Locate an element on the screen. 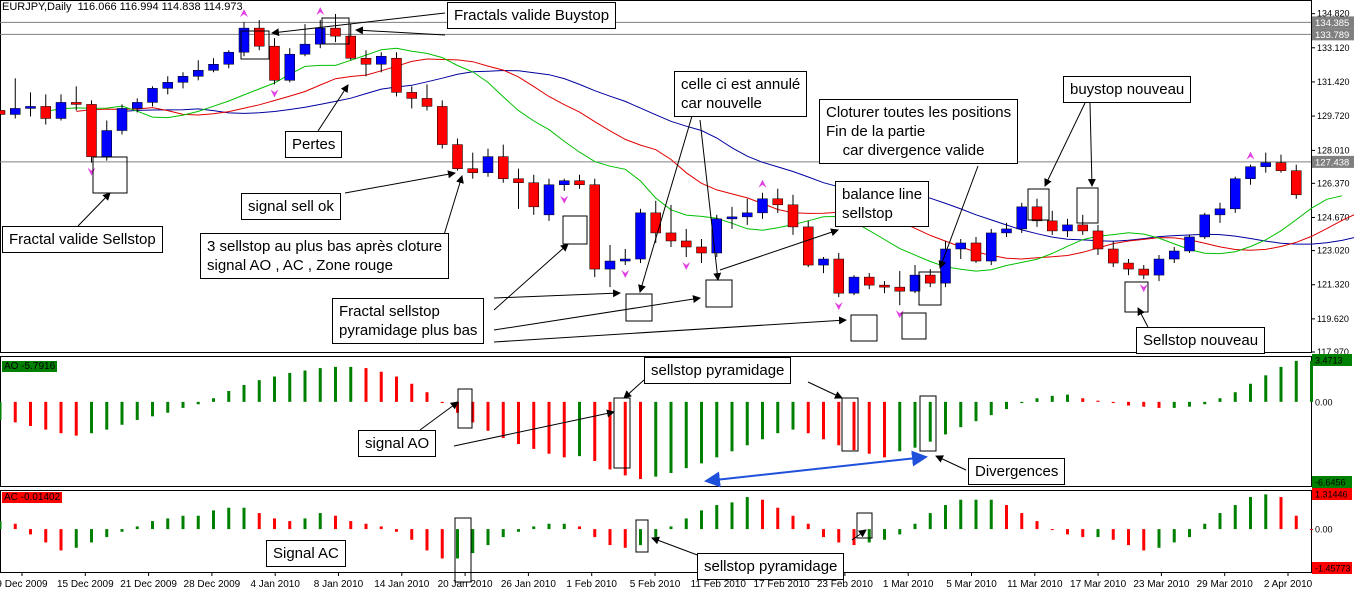 This screenshot has width=1354, height=597. note-sellstop-pyramidage-ao: sellstop pyramidage is located at coordinates (718, 370).